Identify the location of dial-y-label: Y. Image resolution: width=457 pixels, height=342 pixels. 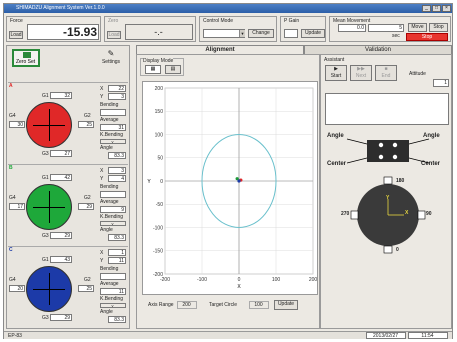
(388, 198).